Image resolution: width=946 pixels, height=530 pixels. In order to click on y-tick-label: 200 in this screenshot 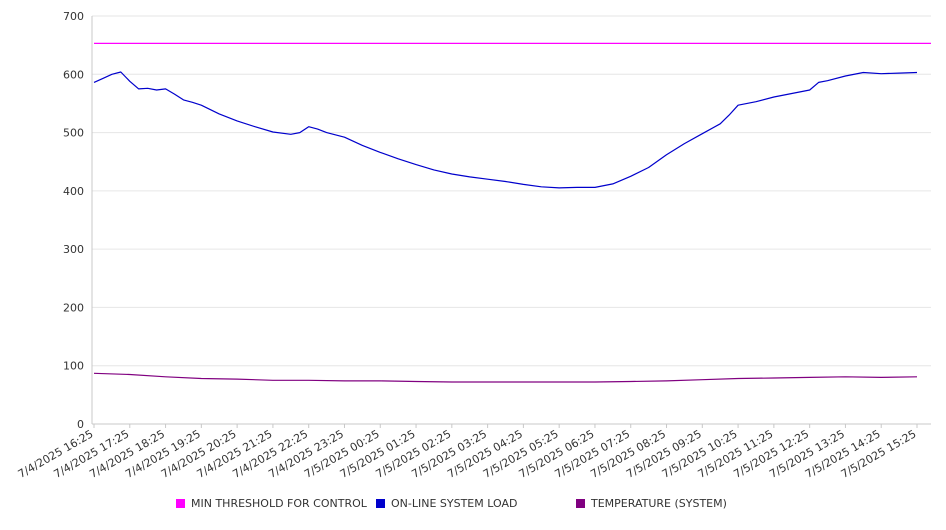, I will do `click(73, 307)`.